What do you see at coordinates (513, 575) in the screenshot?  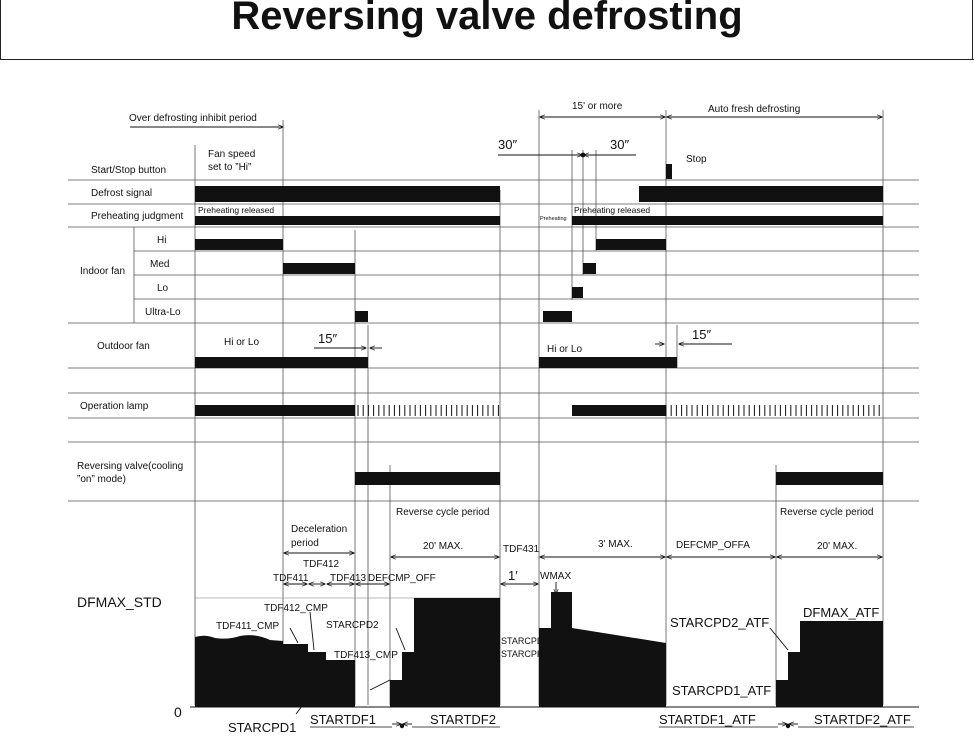 I see `one-min-label: 1′` at bounding box center [513, 575].